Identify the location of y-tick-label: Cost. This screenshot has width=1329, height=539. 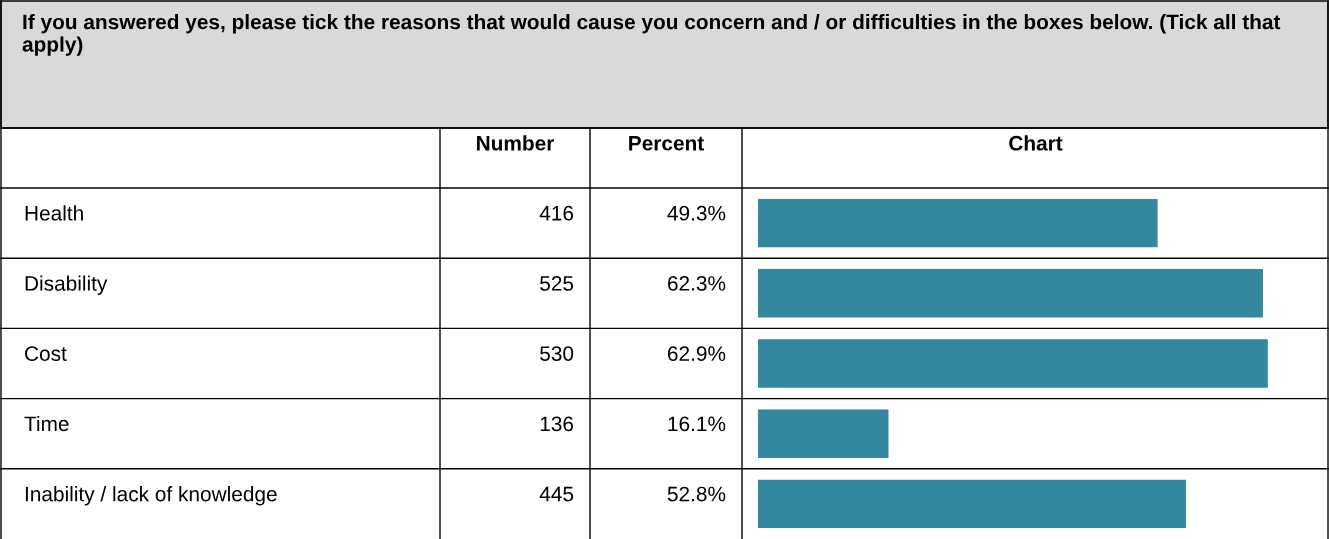
(46, 353).